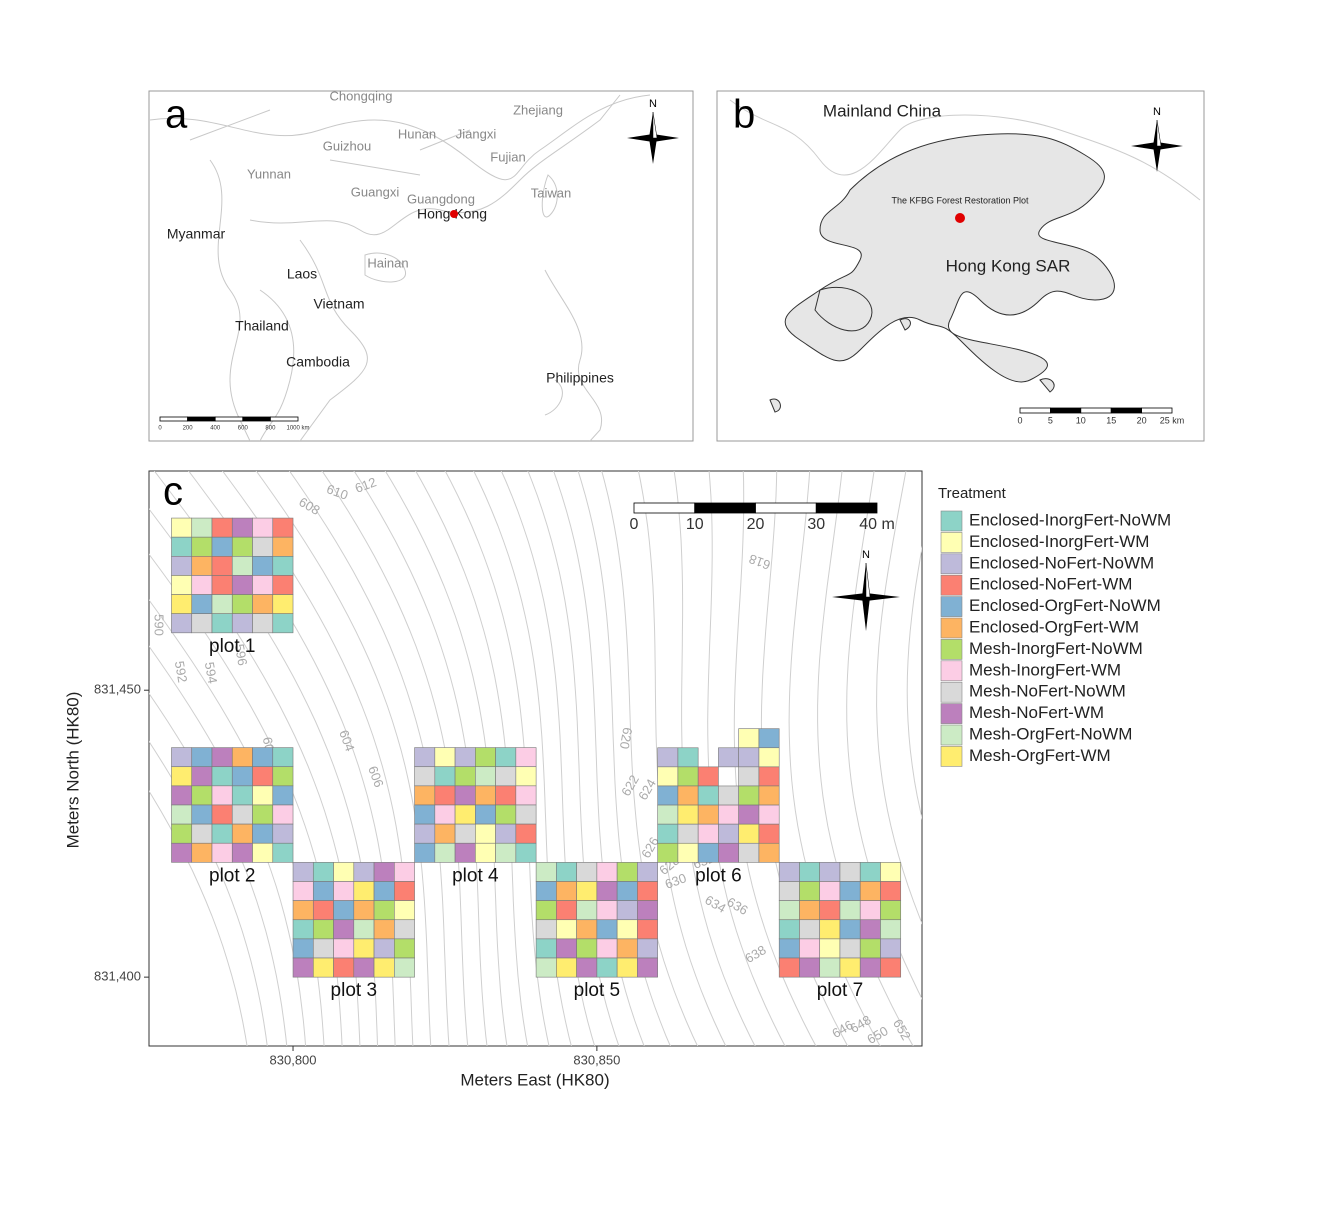  What do you see at coordinates (1047, 691) in the screenshot?
I see `legend-label: Mesh-NoFert-NoWM` at bounding box center [1047, 691].